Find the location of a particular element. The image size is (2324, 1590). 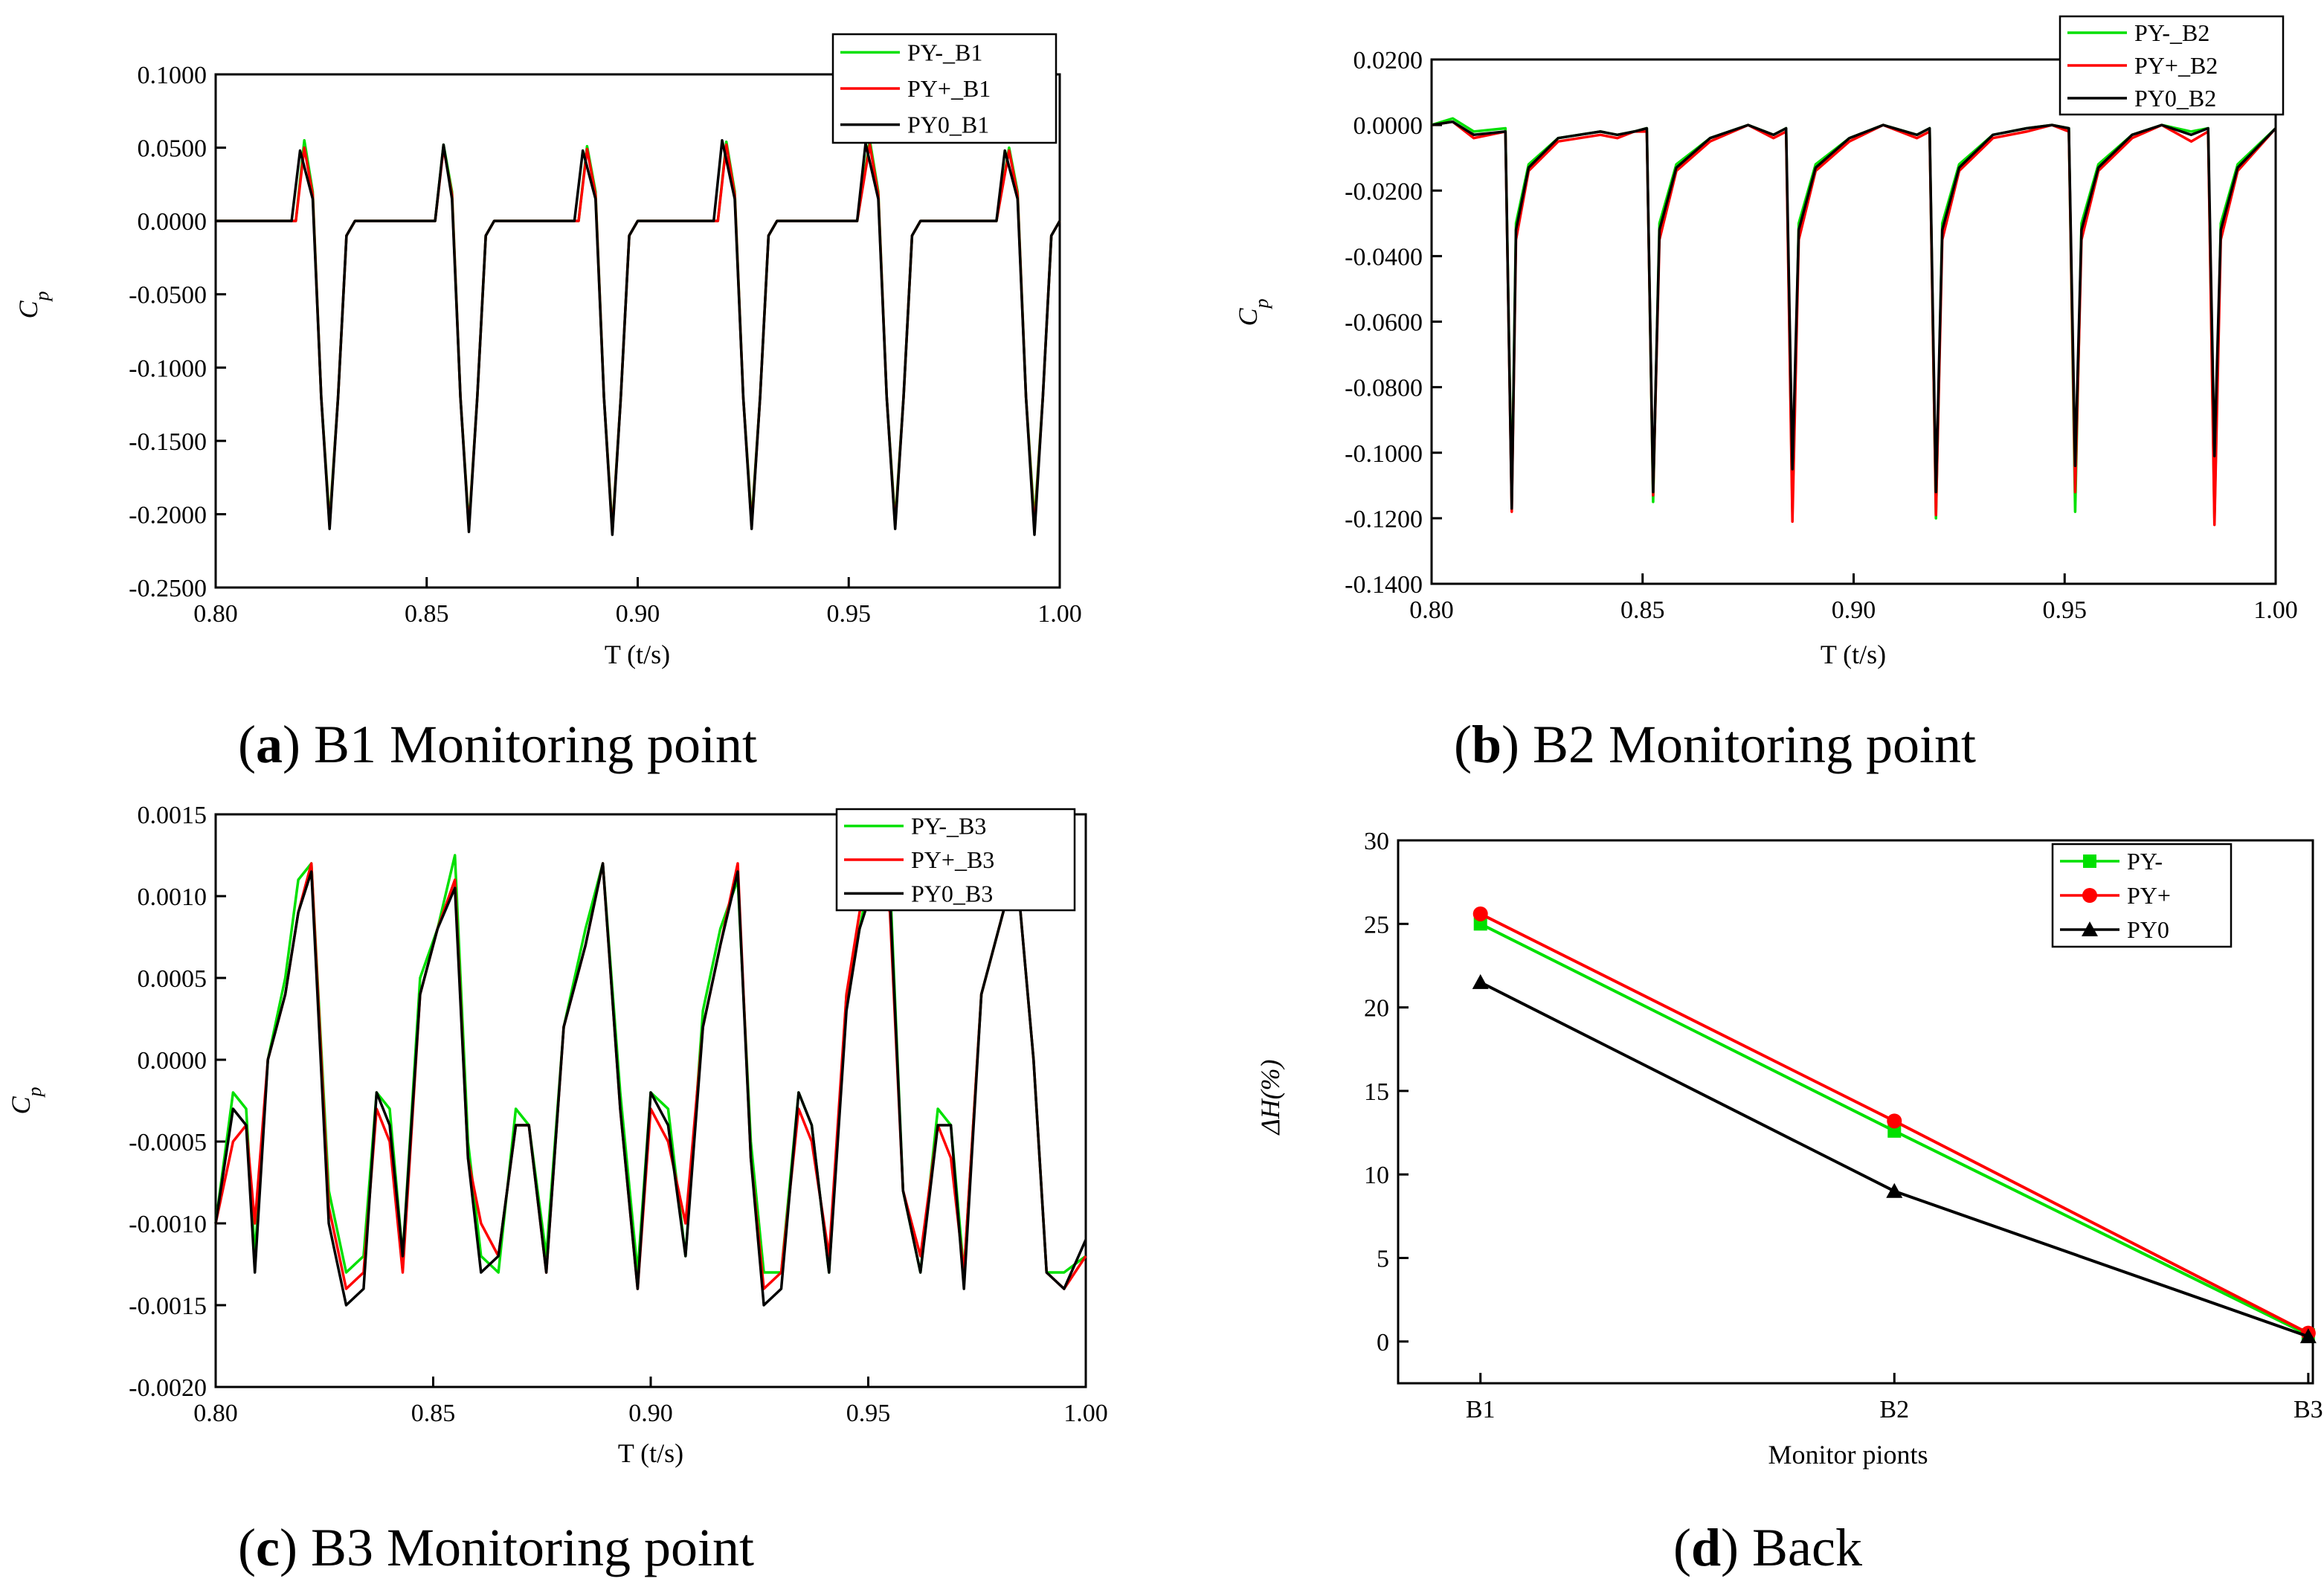

panel-caption: (d) Back is located at coordinates (1767, 1547).